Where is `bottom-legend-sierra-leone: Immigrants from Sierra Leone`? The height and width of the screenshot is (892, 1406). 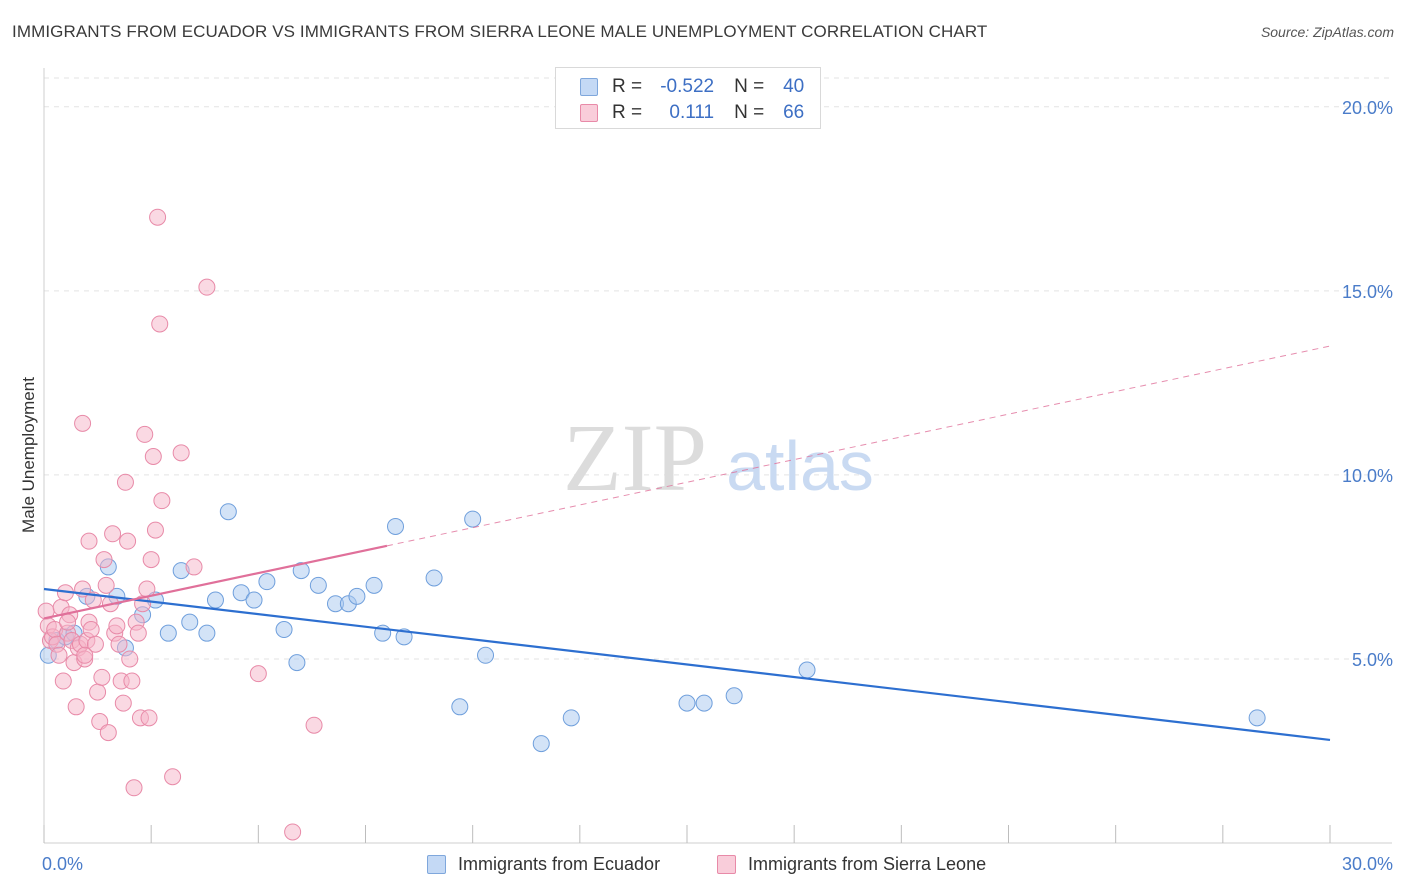
bottom-legend-sierra-leone: Immigrants from Sierra Leone is located at coordinates (851, 864).